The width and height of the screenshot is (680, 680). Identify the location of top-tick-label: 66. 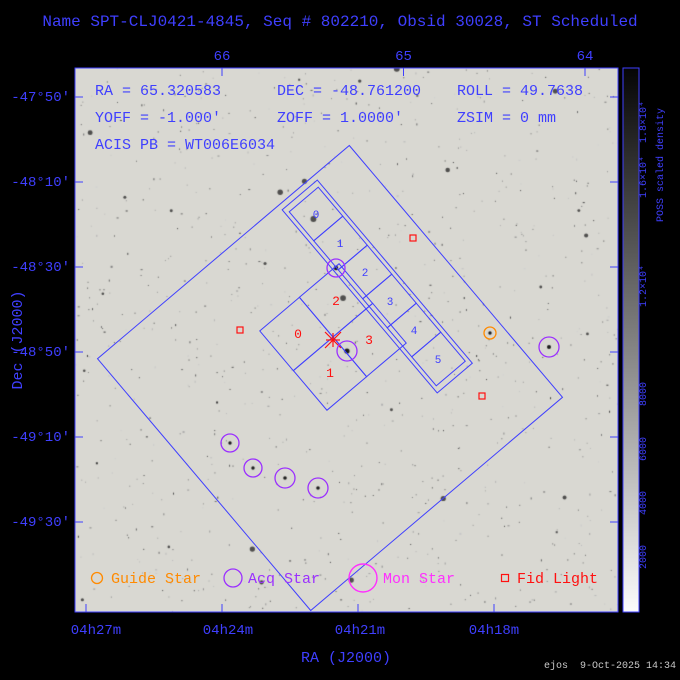
(222, 57).